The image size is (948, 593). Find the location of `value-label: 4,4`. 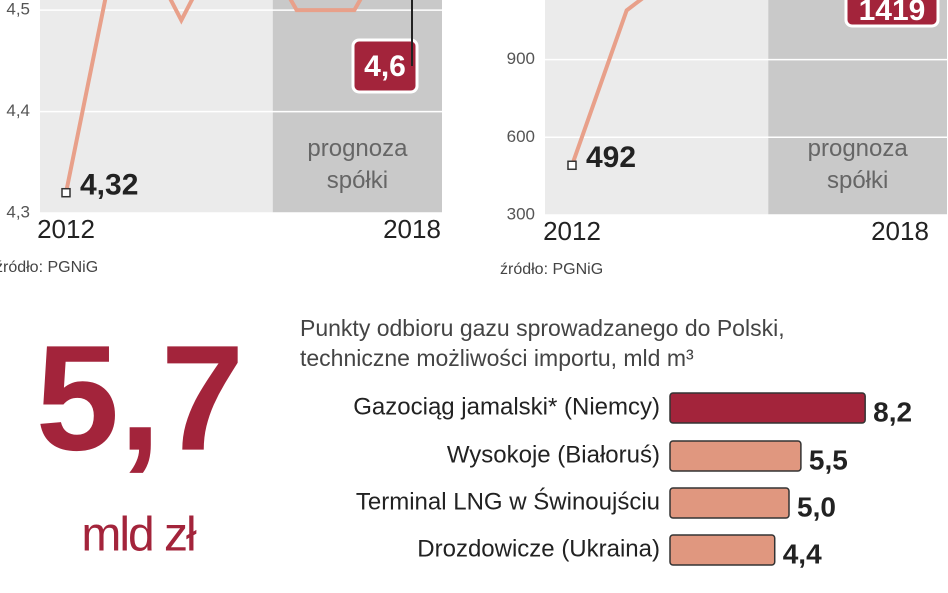

value-label: 4,4 is located at coordinates (802, 553).